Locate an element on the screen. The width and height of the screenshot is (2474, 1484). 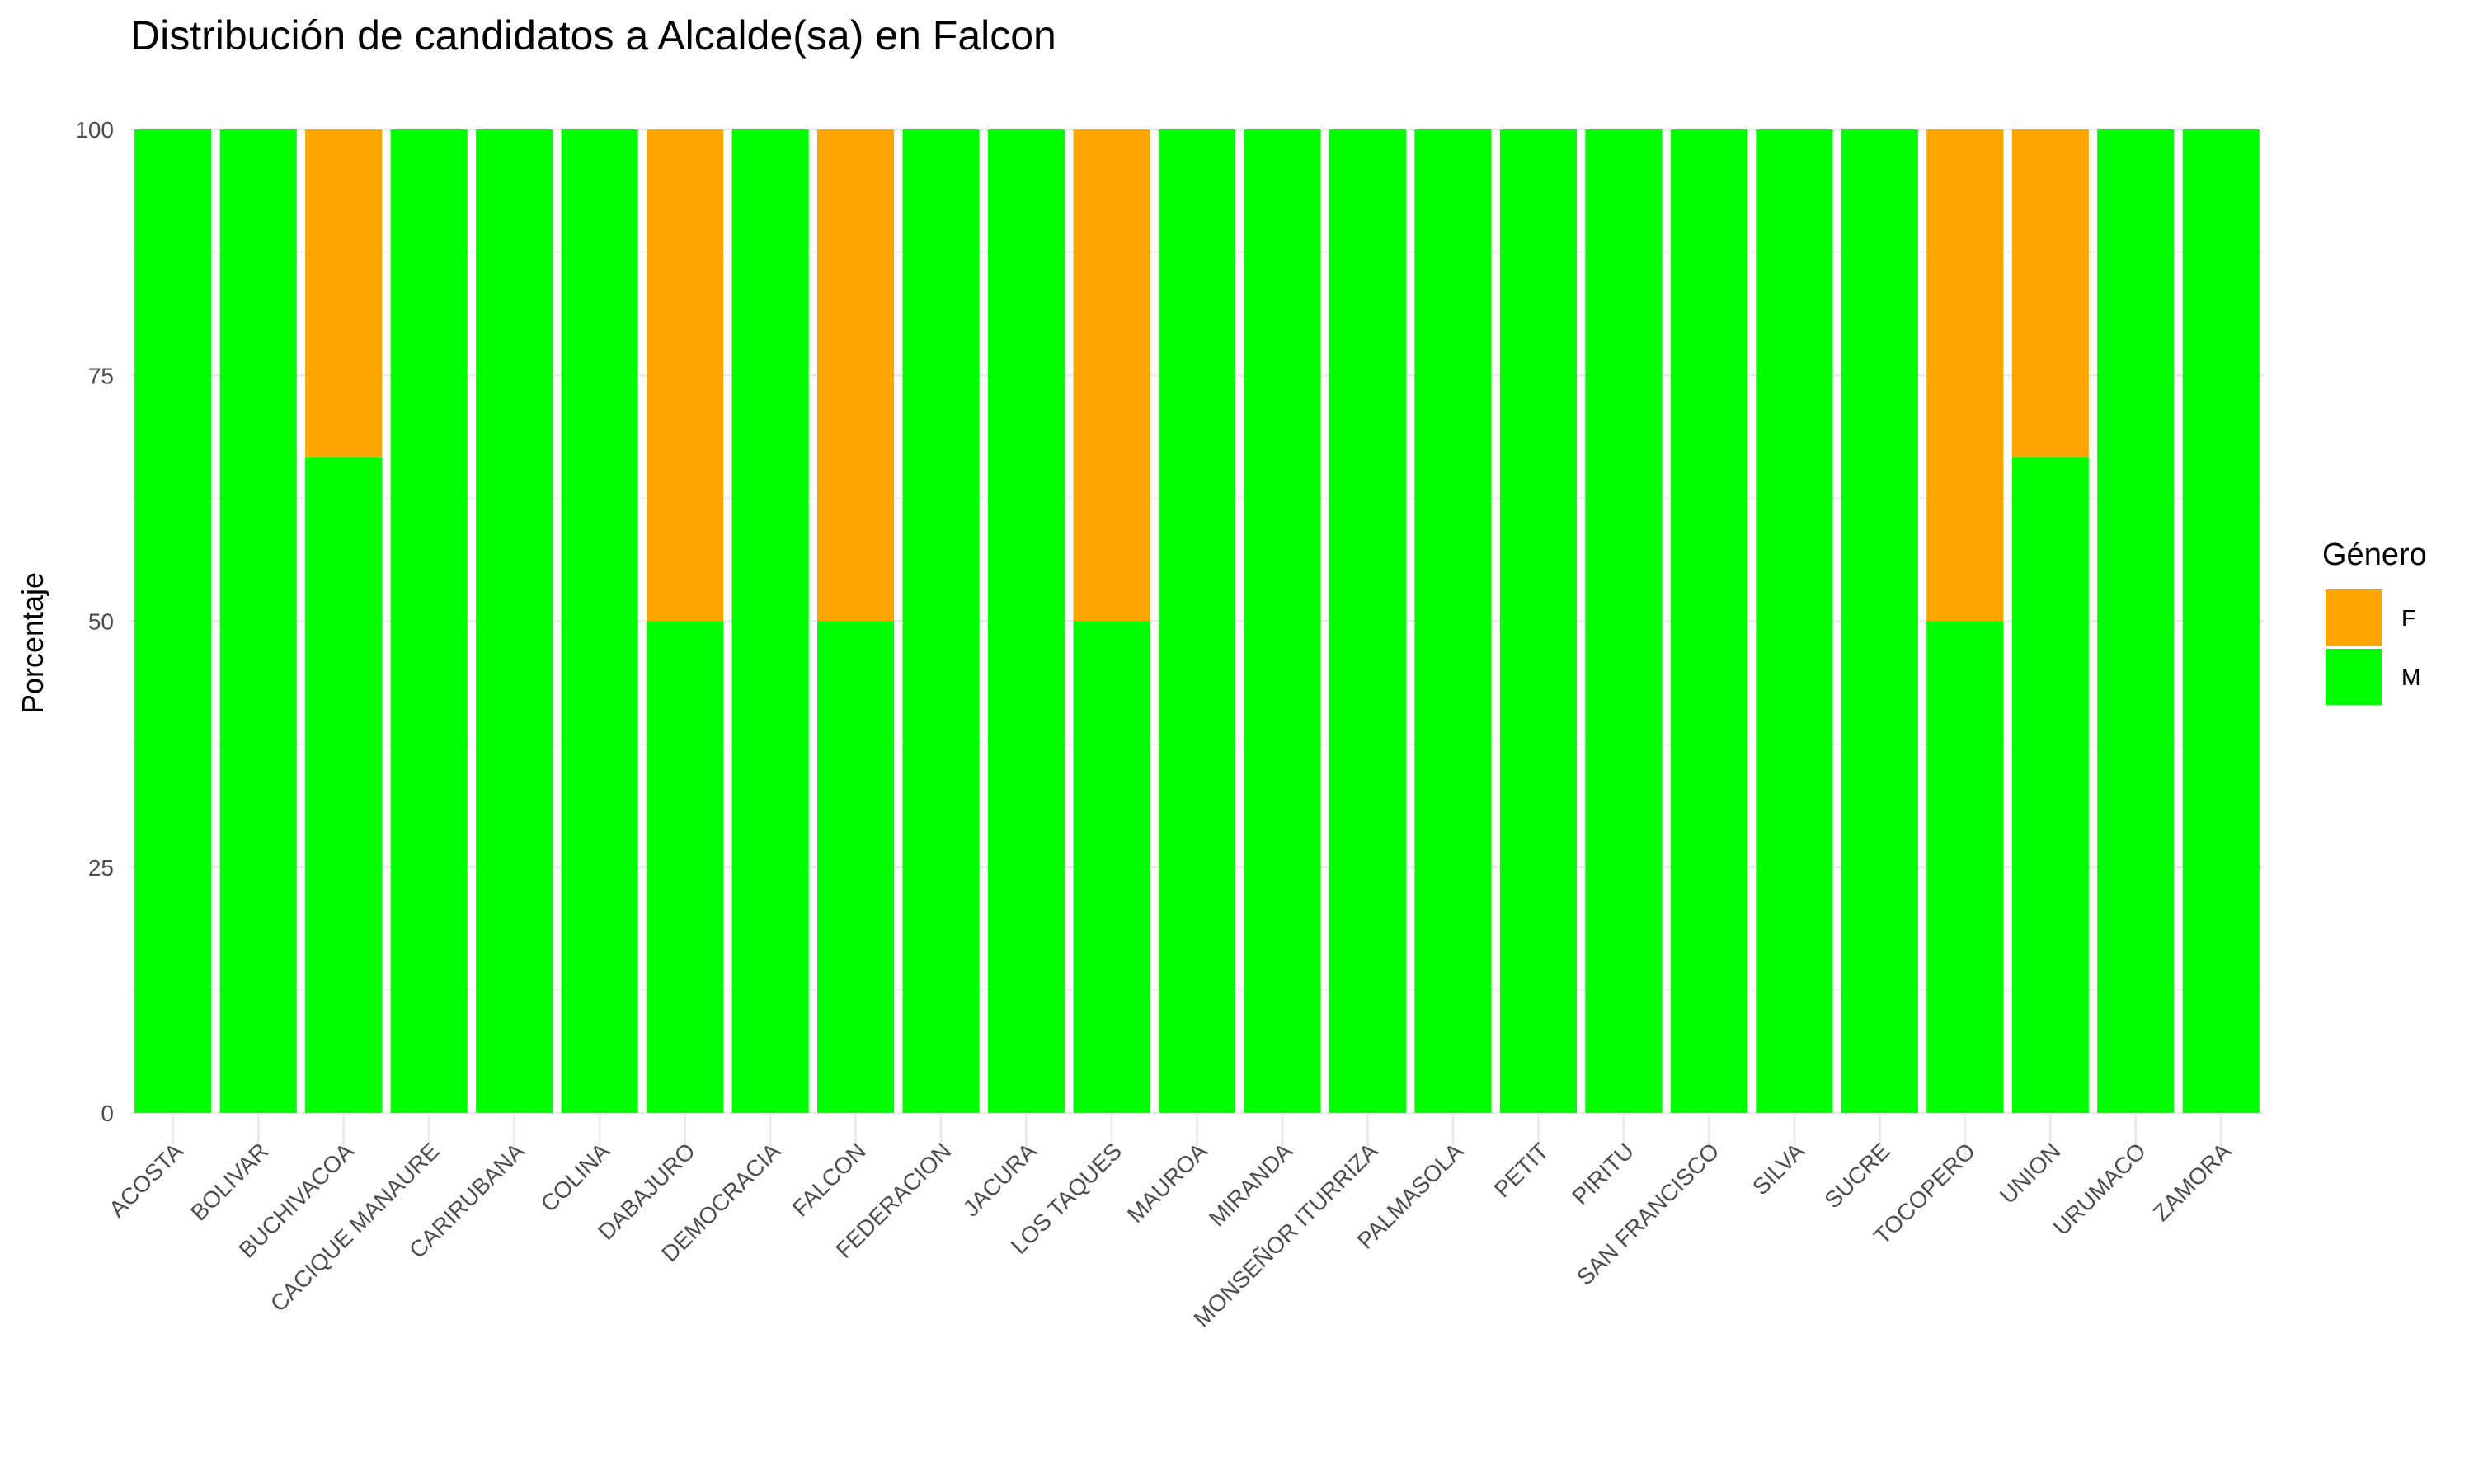
x-tick-label: MIRANDA is located at coordinates (1250, 1184).